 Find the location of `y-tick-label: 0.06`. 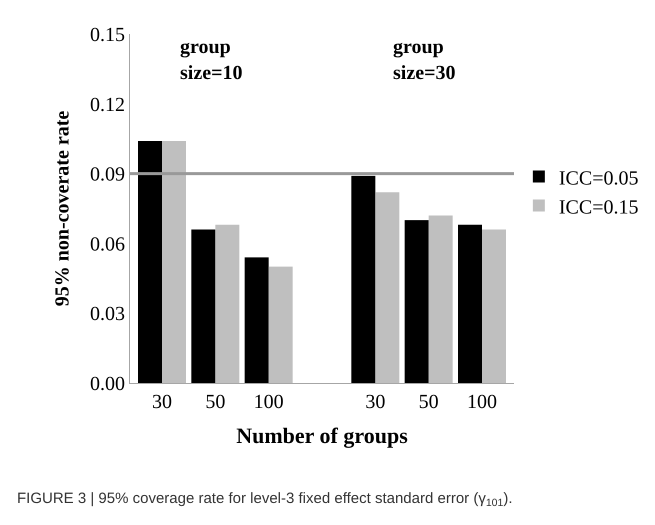

y-tick-label: 0.06 is located at coordinates (107, 244).